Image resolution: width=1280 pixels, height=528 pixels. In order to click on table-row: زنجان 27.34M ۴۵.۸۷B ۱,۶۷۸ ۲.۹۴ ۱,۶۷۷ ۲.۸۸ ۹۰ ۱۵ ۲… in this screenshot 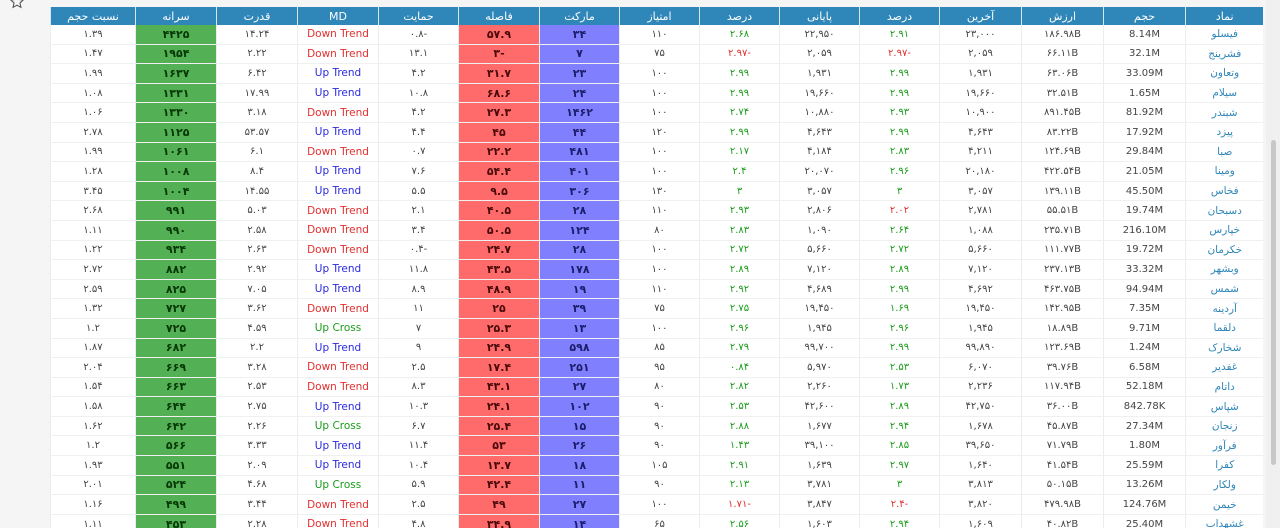, I will do `click(656, 426)`.